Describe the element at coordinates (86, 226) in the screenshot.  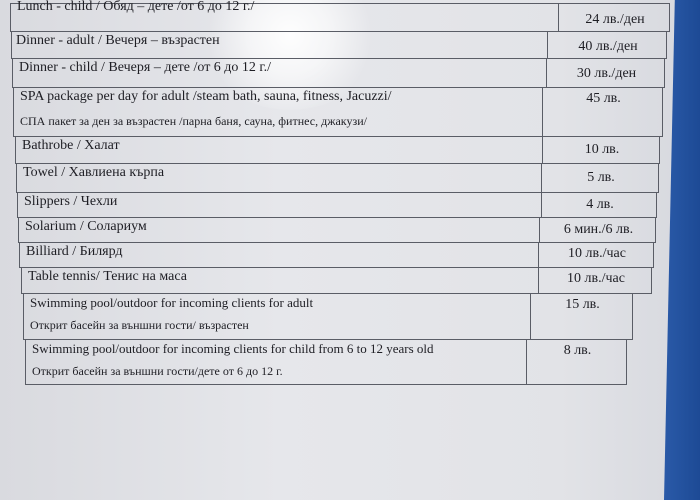
I see `item-name: Solarium / Солариум` at that location.